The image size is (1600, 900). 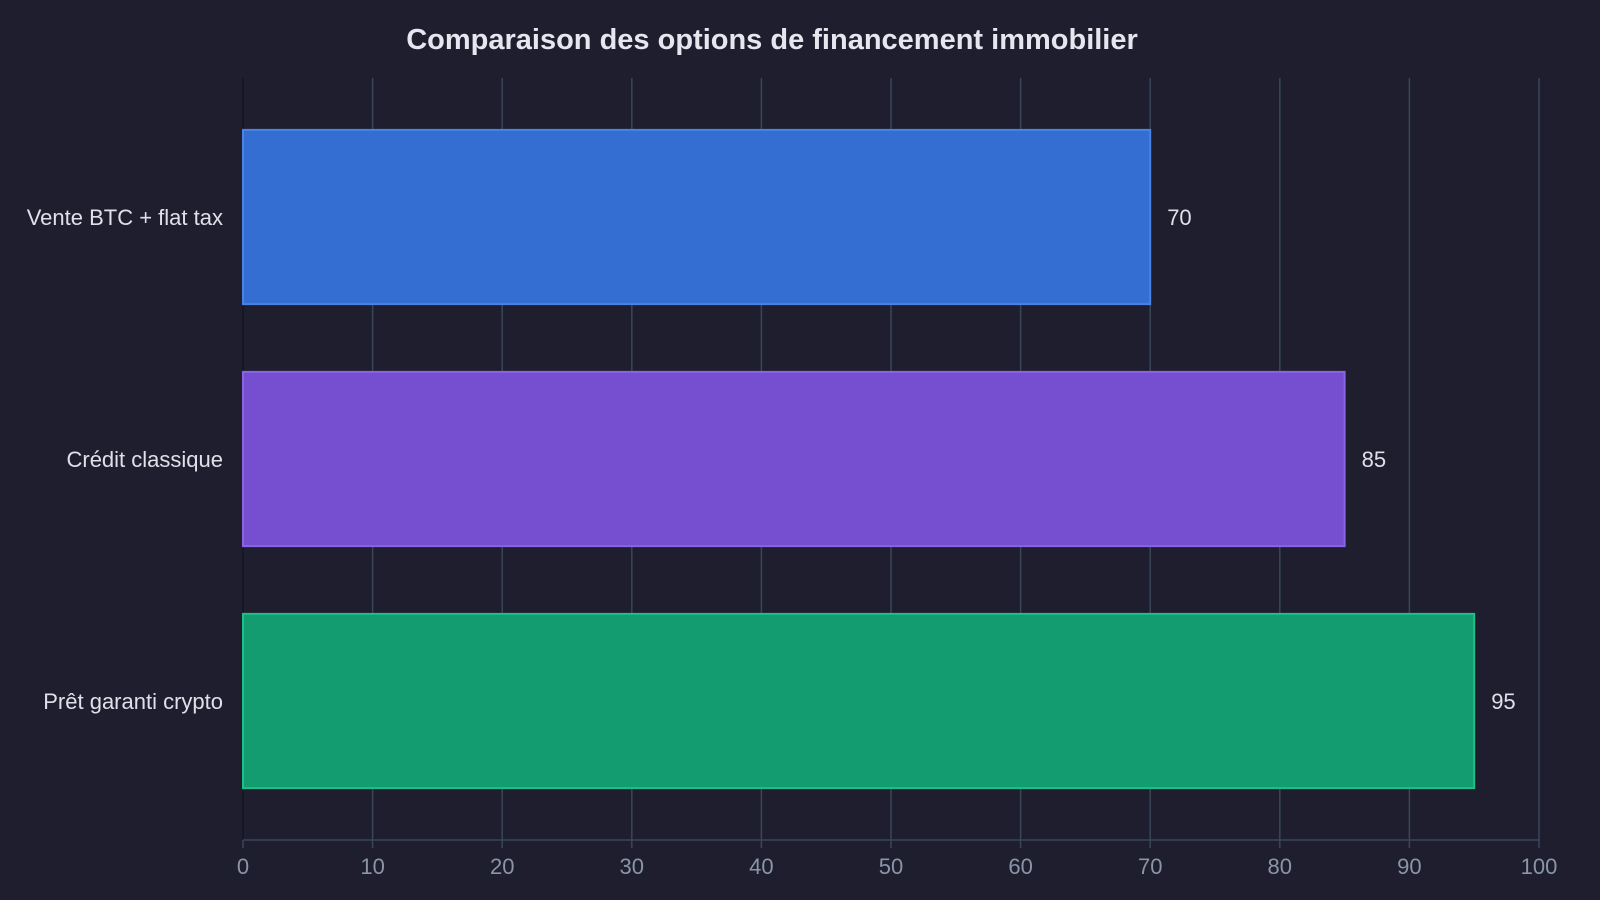 I want to click on bar-value-label: 85, so click(x=1374, y=459).